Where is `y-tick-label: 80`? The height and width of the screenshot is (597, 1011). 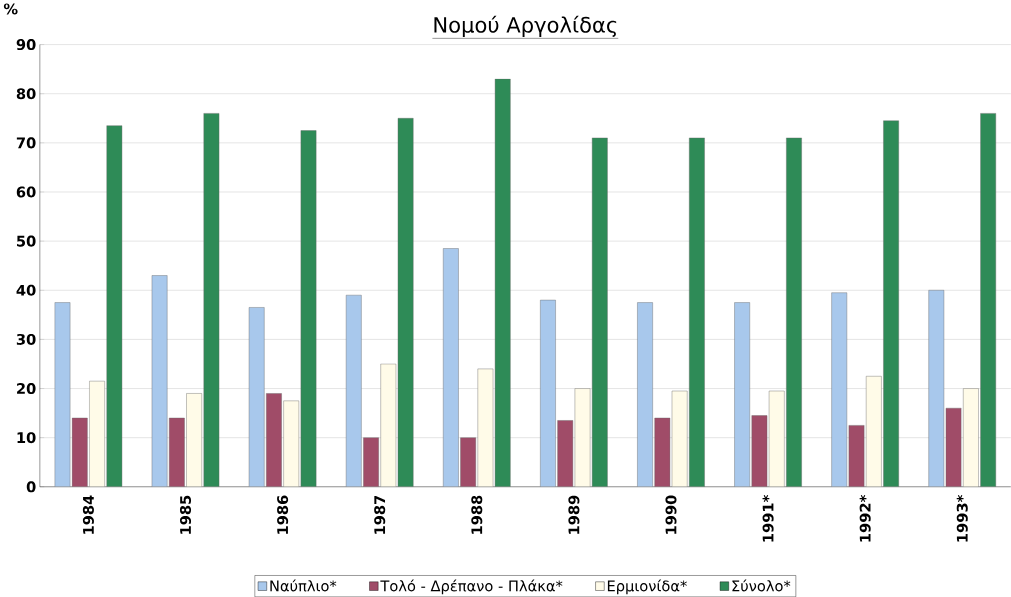
y-tick-label: 80 is located at coordinates (26, 94).